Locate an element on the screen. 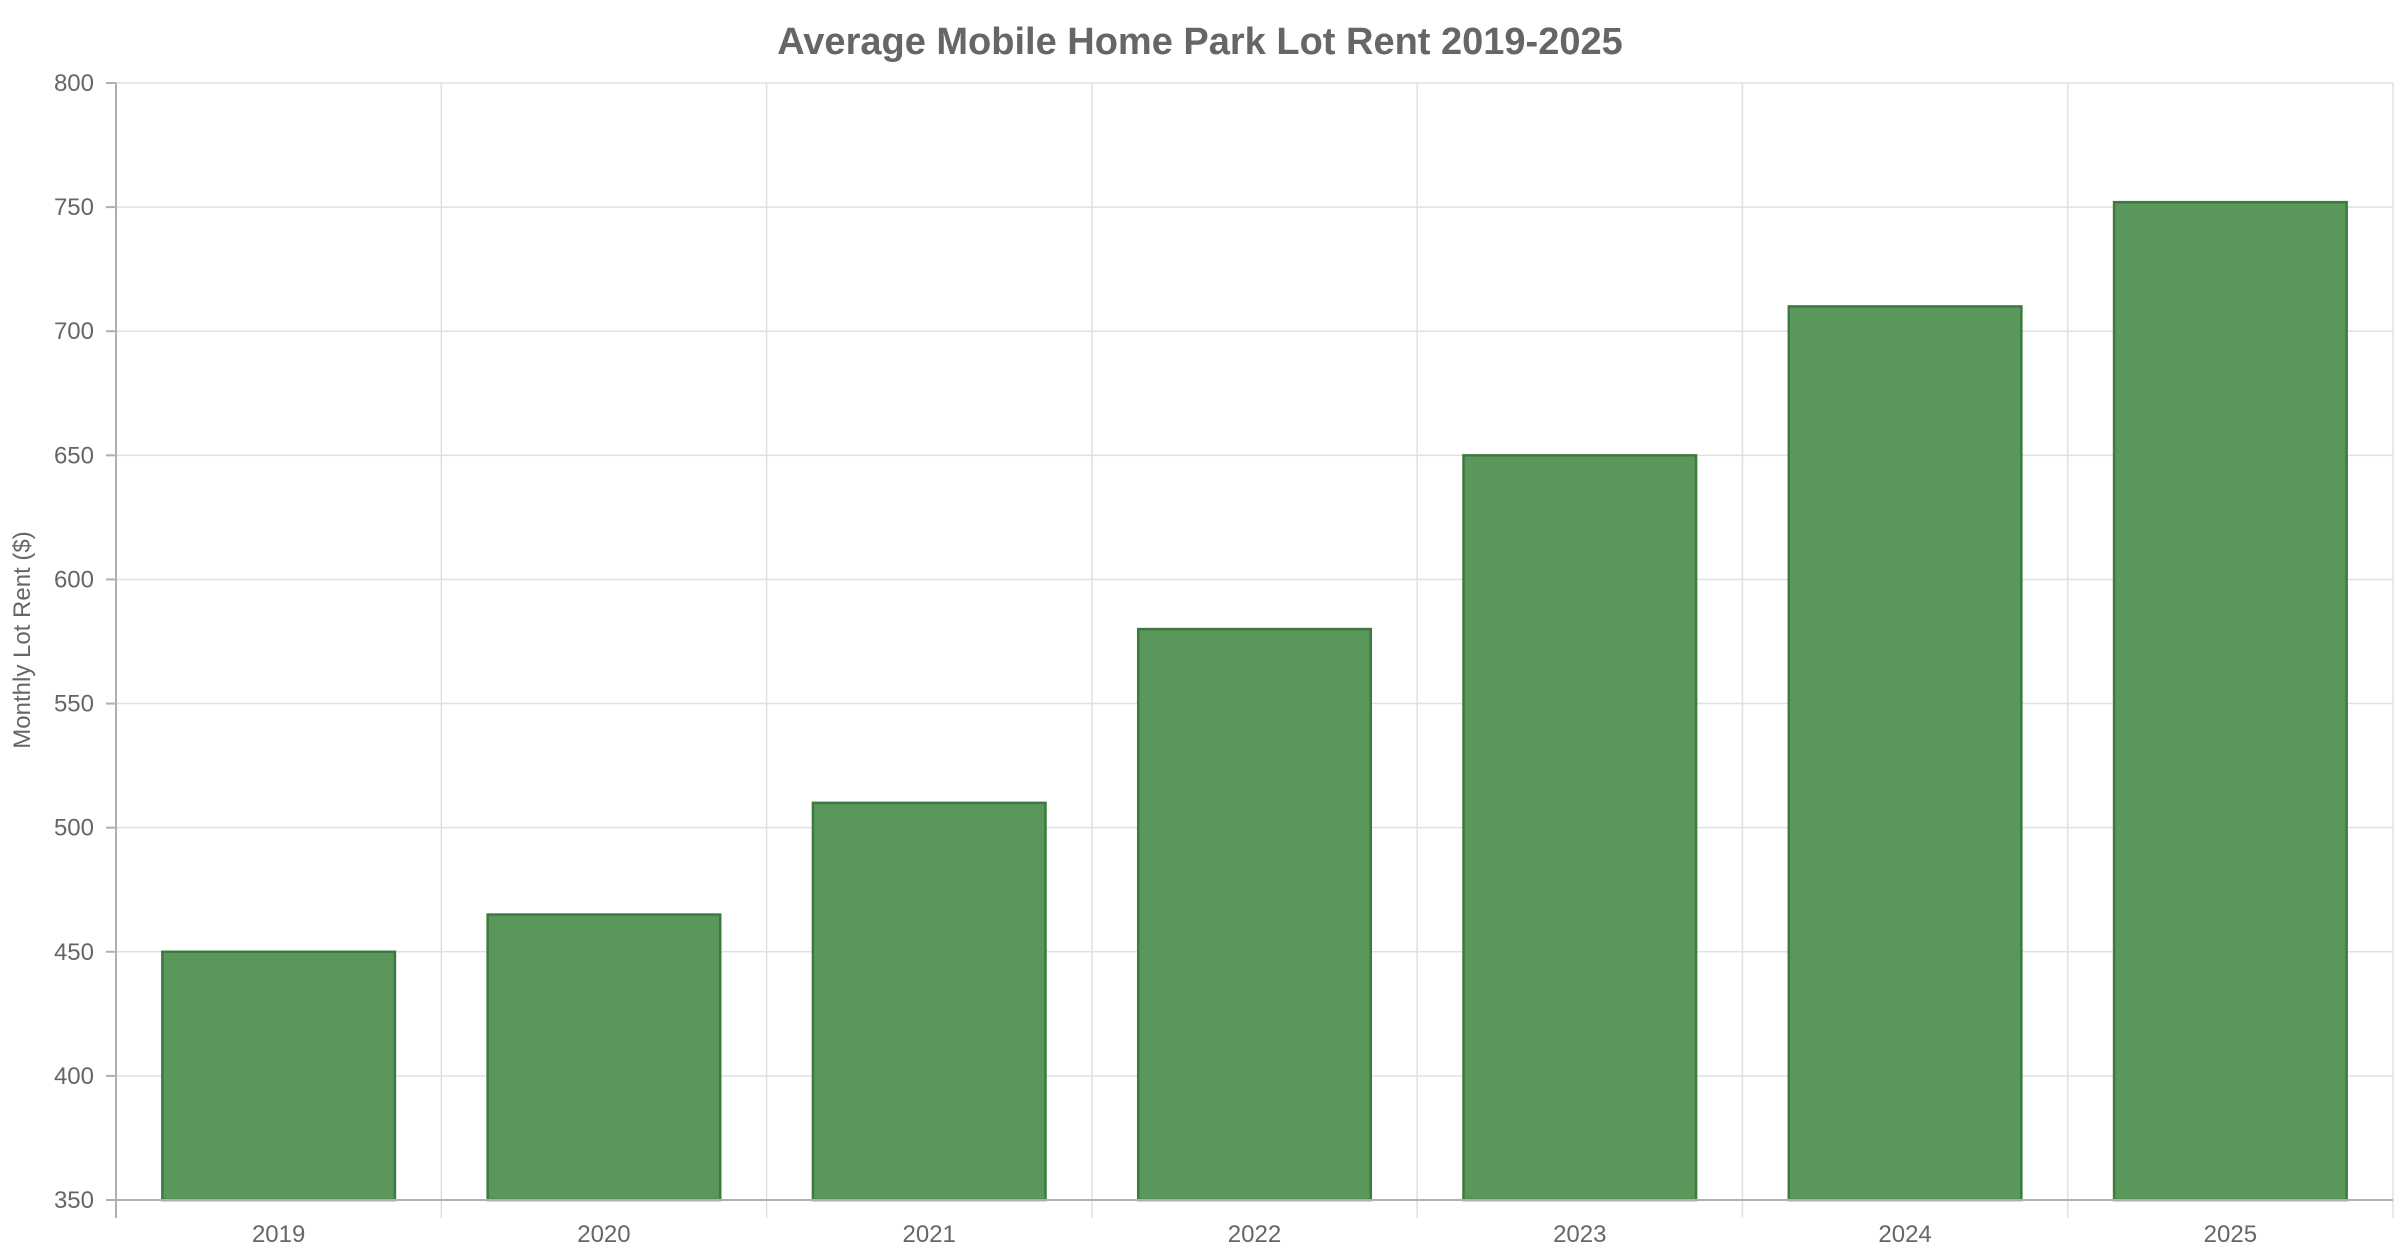  x-tick-label: 2020 is located at coordinates (603, 1234).